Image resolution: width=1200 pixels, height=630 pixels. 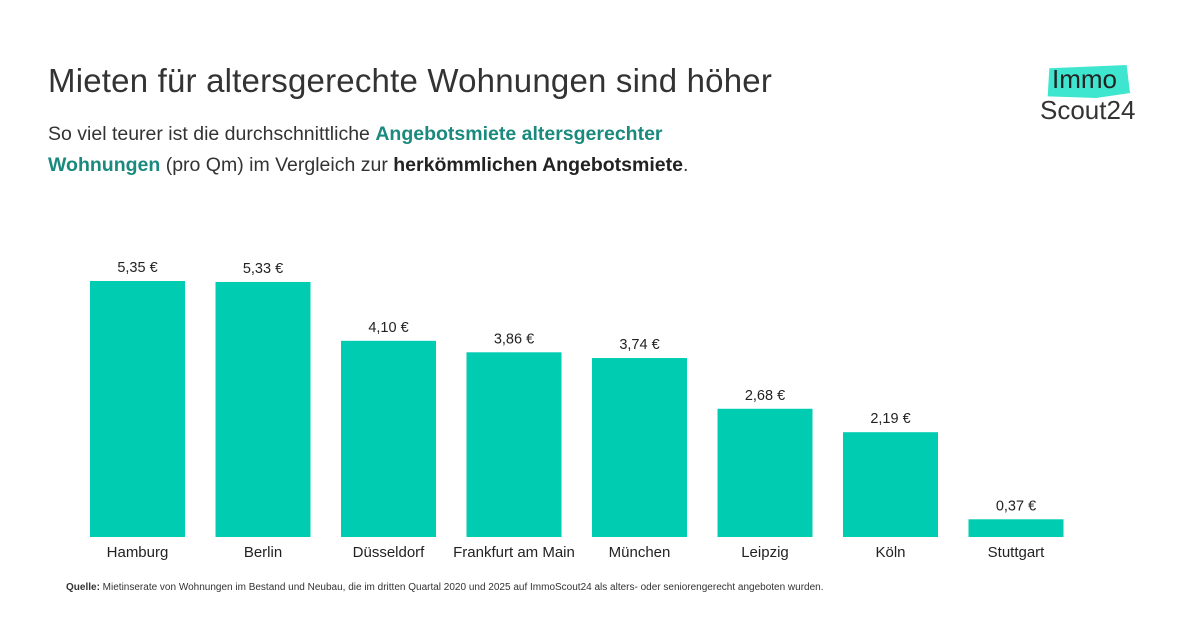 I want to click on subtitle-text-3: ., so click(x=685, y=165).